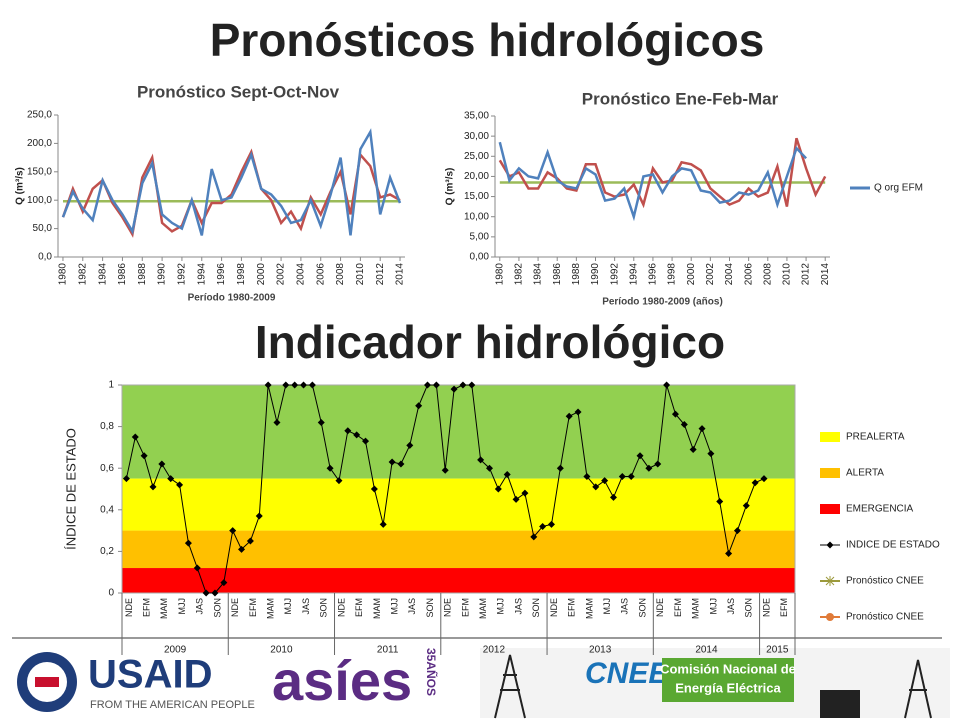  I want to click on group-label: 2011, so click(388, 650).